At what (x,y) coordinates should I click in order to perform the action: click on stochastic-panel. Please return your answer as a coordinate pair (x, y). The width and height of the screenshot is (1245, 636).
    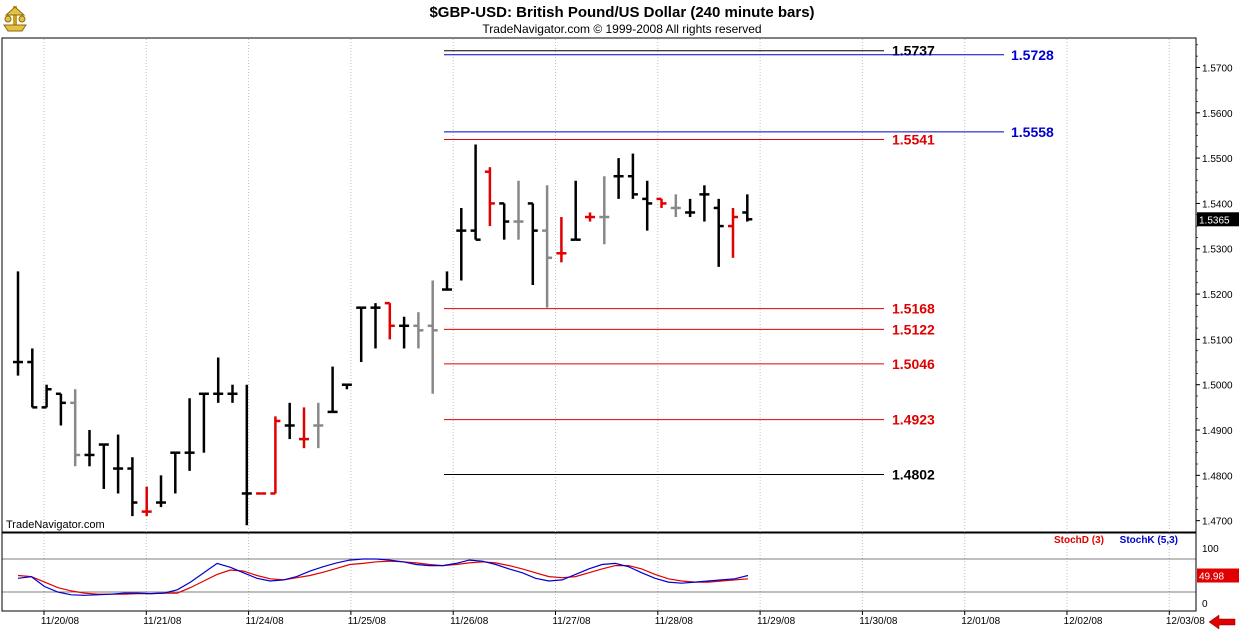
    Looking at the image, I should click on (599, 572).